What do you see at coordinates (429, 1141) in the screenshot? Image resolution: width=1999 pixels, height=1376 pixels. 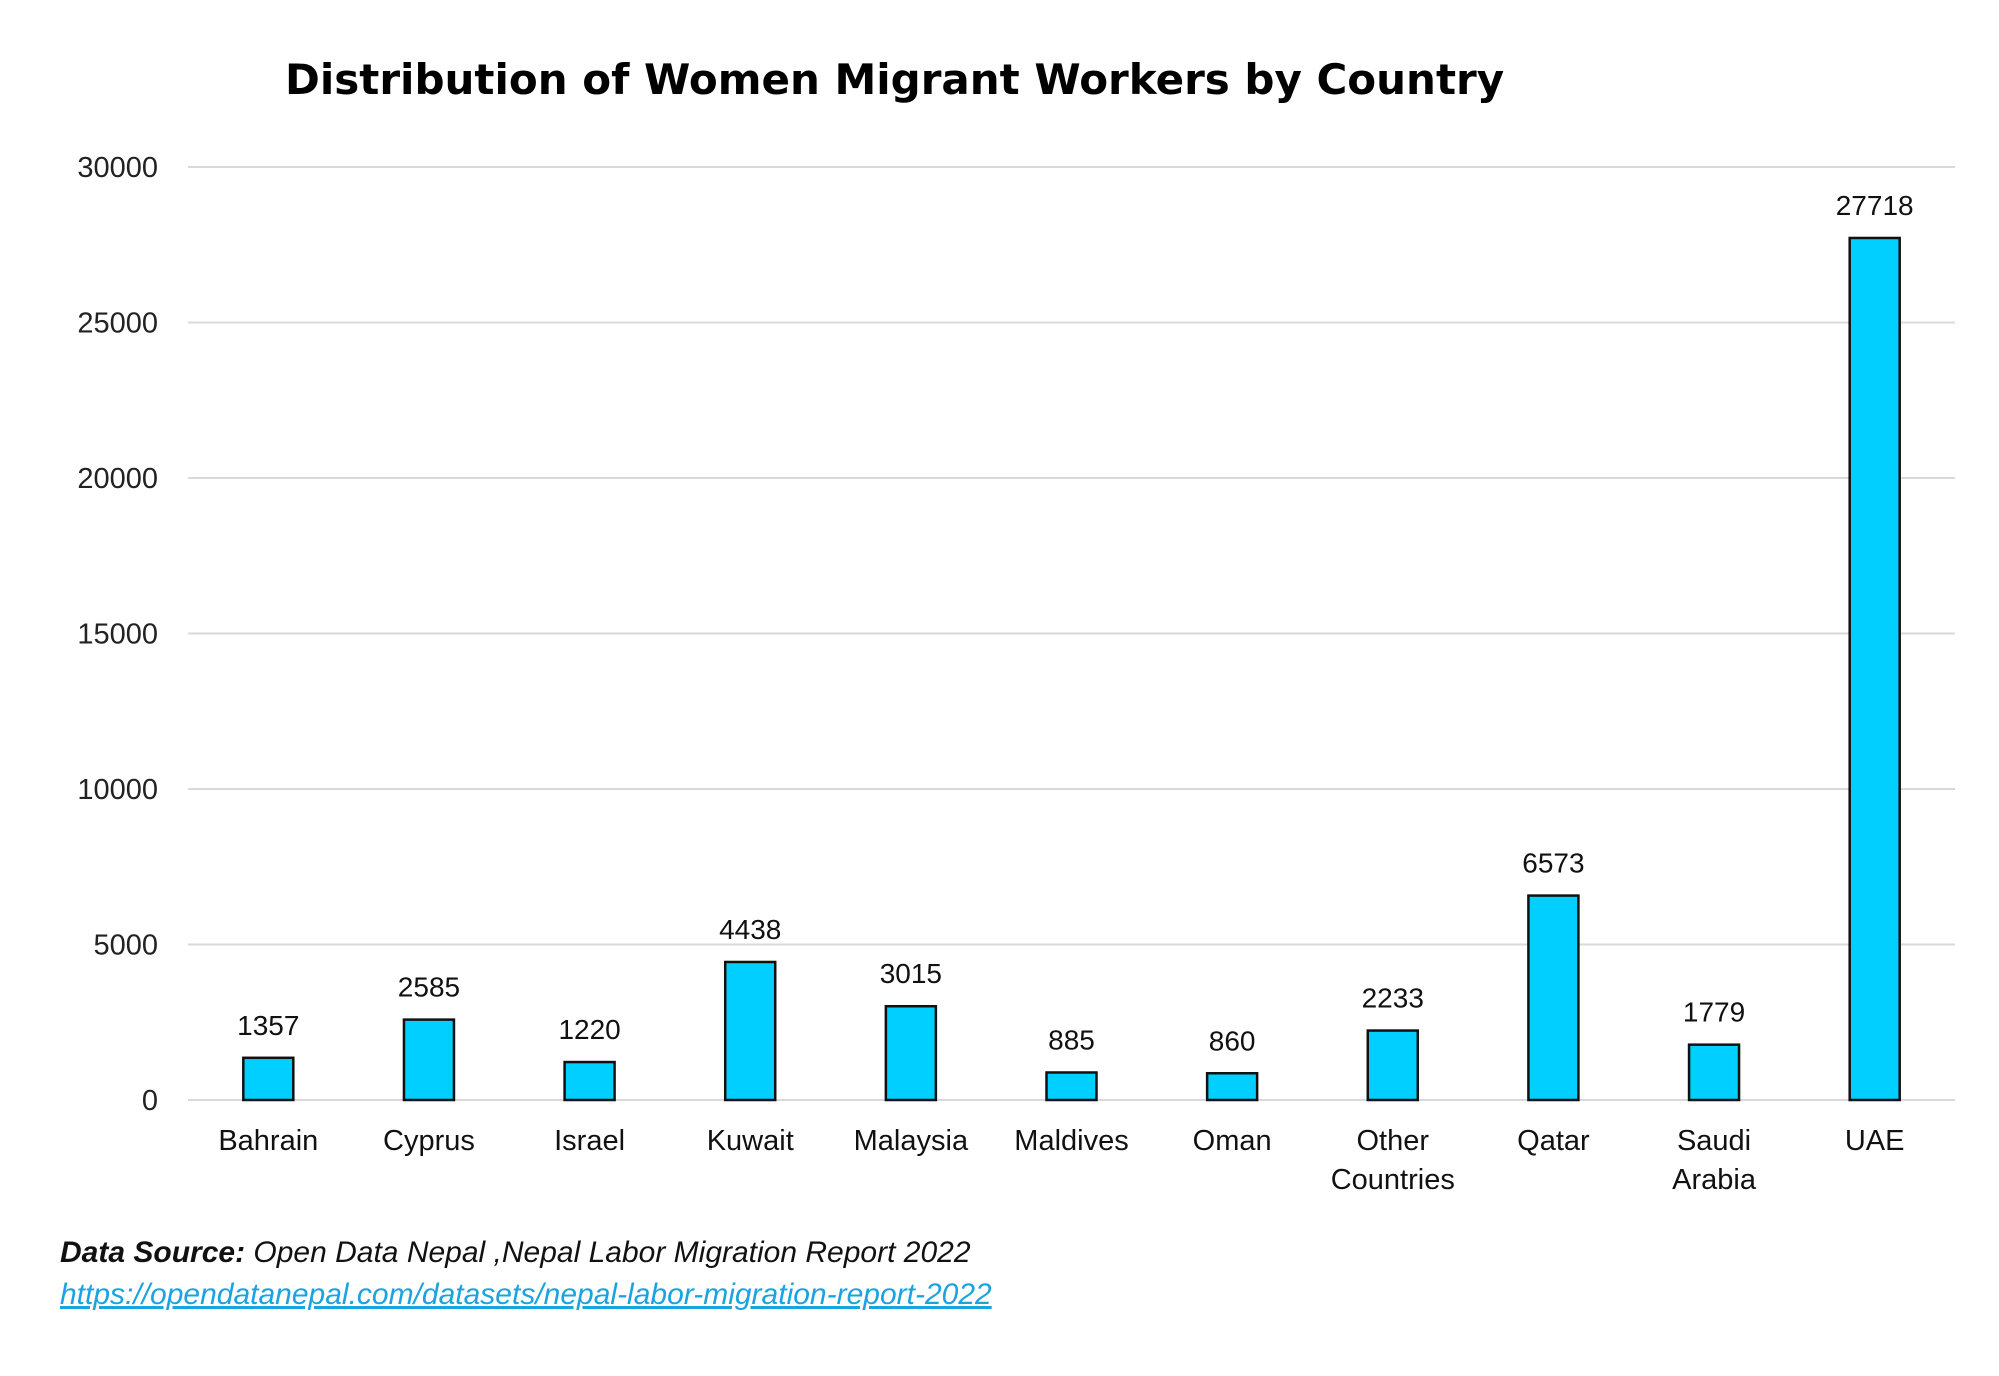 I see `x-tick-label: Cyprus` at bounding box center [429, 1141].